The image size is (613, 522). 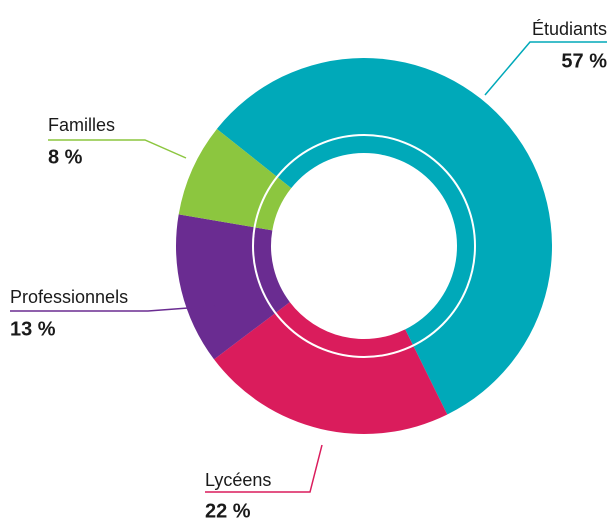 What do you see at coordinates (569, 29) in the screenshot?
I see `slice-label: Étudiants` at bounding box center [569, 29].